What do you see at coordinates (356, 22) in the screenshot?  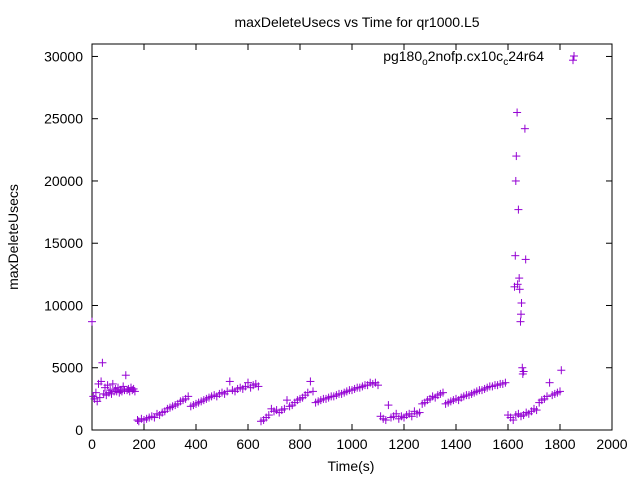 I see `chart-title: maxDeleteUsecs vs Time for qr1000.L5` at bounding box center [356, 22].